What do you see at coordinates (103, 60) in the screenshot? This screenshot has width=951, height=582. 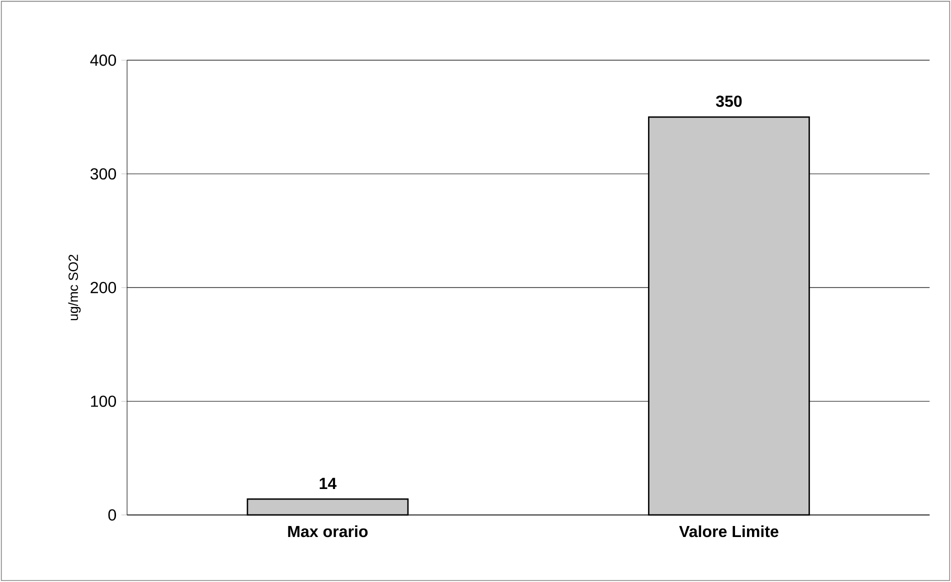 I see `y-tick-label: 400` at bounding box center [103, 60].